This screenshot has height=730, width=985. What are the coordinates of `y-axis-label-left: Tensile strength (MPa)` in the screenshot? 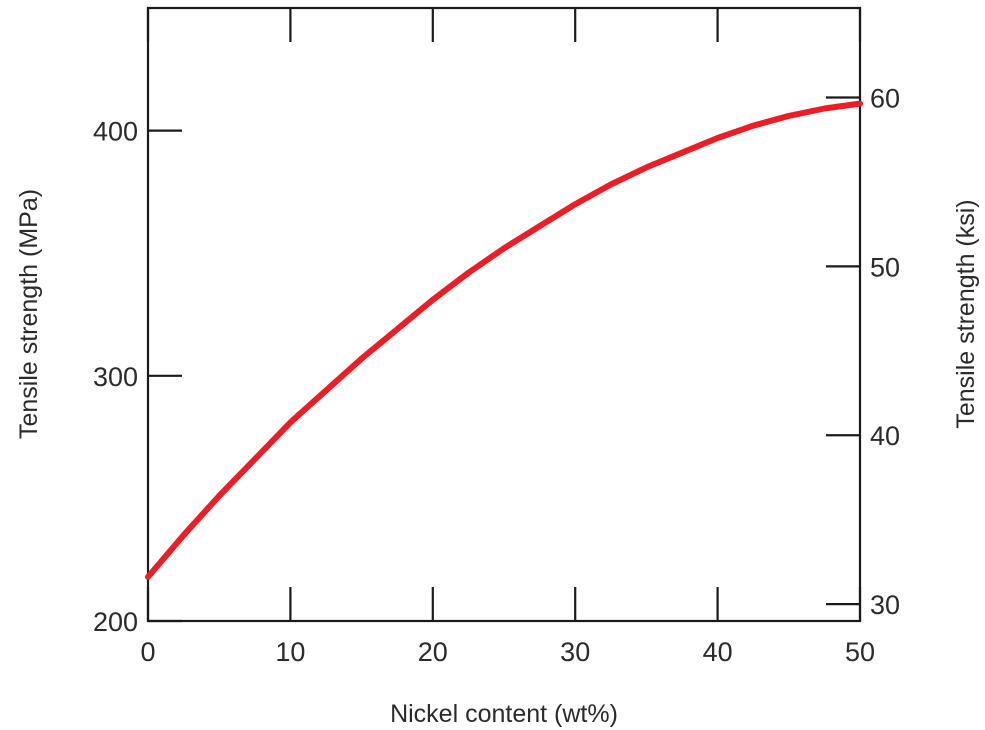 It's located at (29, 314).